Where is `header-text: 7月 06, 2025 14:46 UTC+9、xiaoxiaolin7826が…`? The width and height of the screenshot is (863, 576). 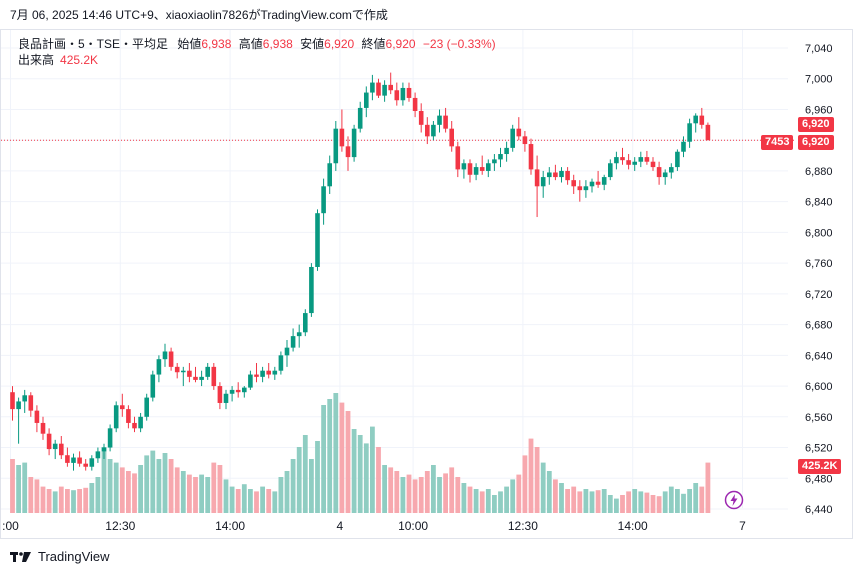 header-text: 7月 06, 2025 14:46 UTC+9、xiaoxiaolin7826が… is located at coordinates (199, 15).